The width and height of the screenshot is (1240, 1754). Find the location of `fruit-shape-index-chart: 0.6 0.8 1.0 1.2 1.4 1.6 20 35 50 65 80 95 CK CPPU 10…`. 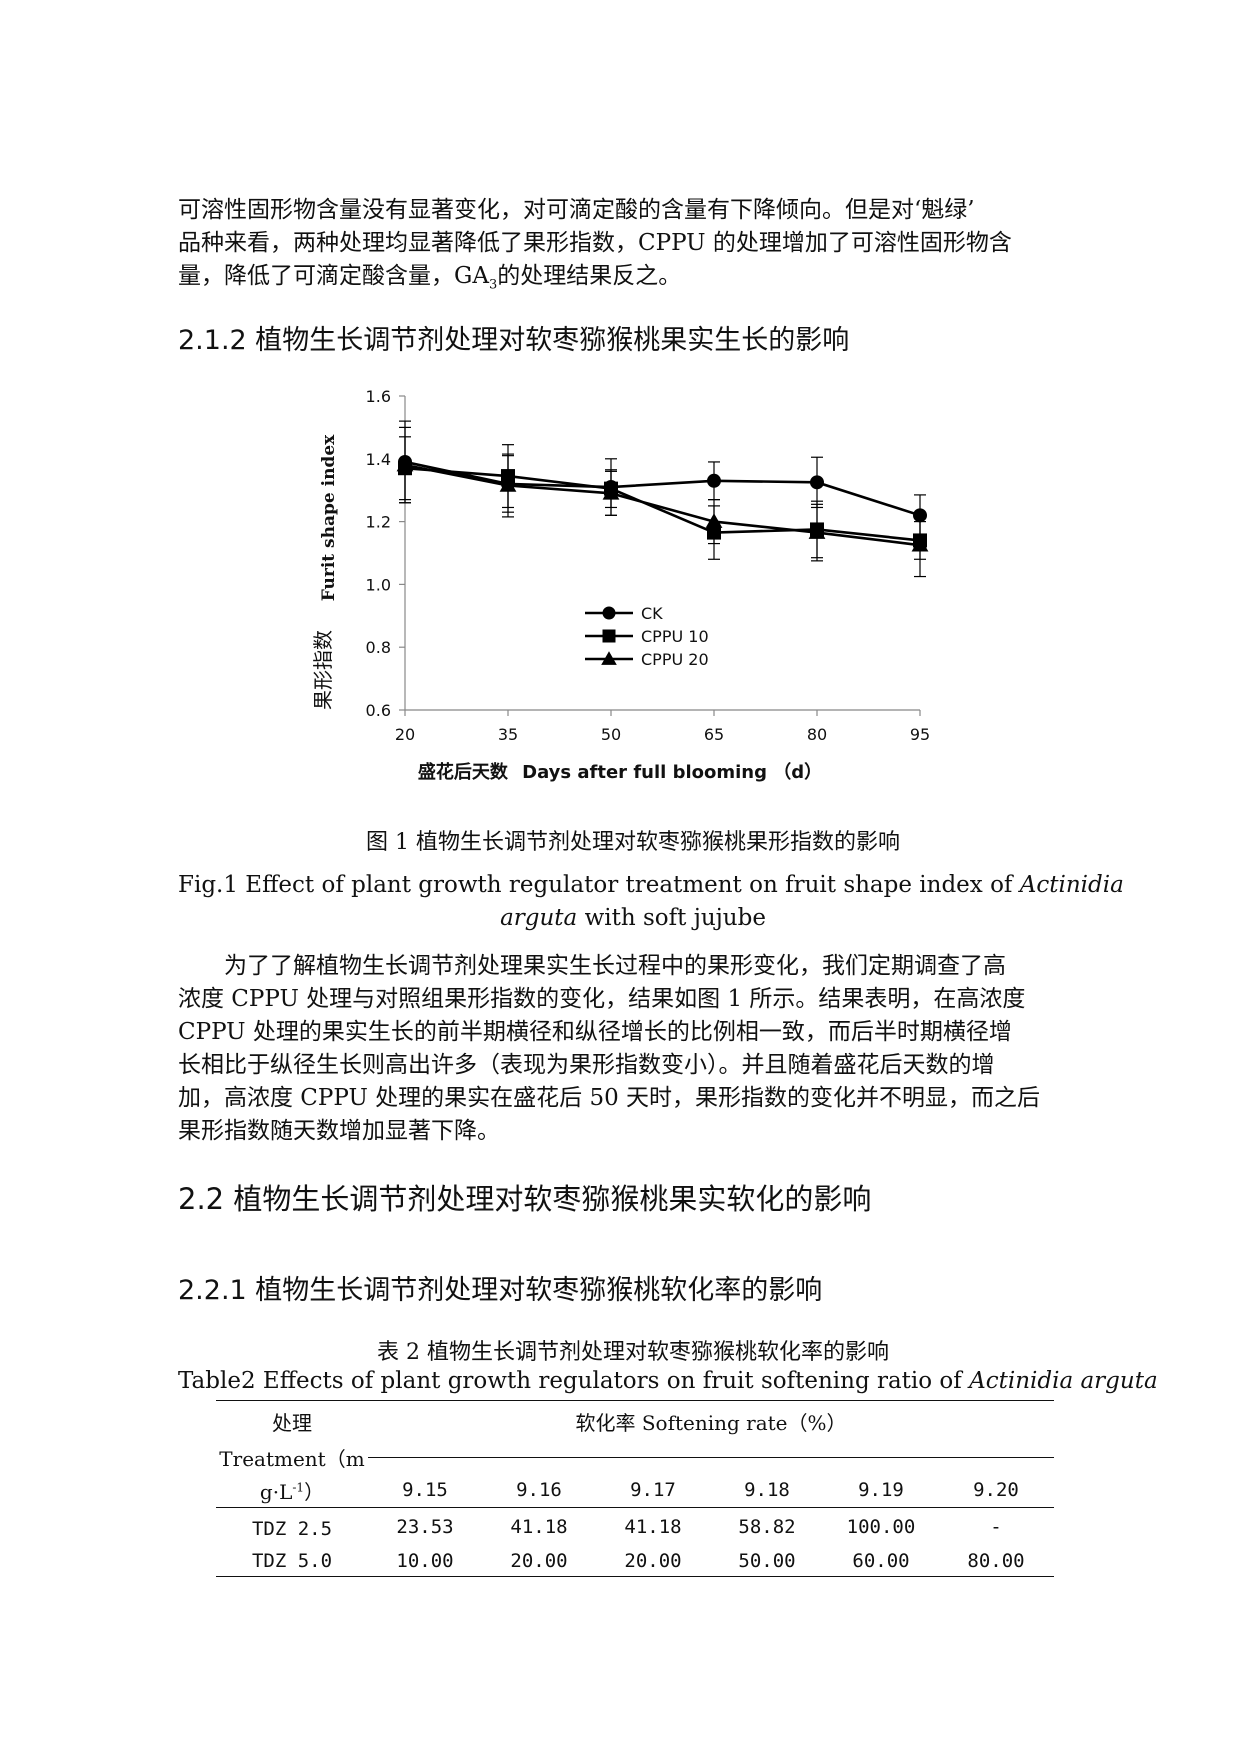

fruit-shape-index-chart: 0.6 0.8 1.0 1.2 1.4 1.6 20 35 50 65 80 95 CK CPPU 10… is located at coordinates (620, 585).